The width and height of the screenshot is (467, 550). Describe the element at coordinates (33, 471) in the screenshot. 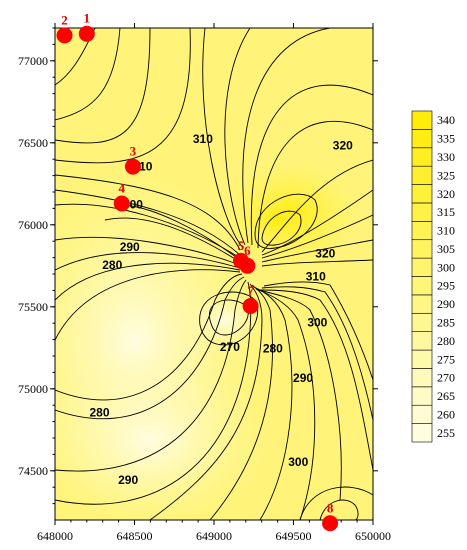

I see `y-tick-label: 74500` at that location.